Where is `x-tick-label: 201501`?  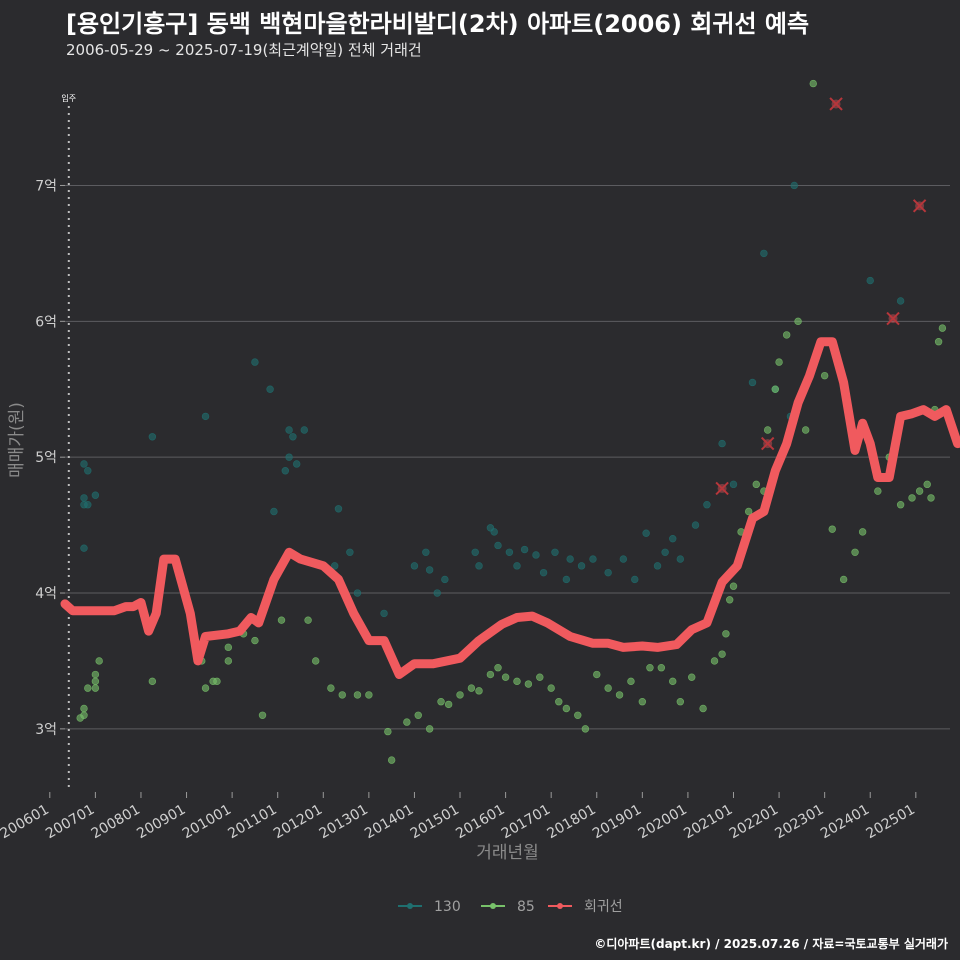
x-tick-label: 201501 is located at coordinates (435, 822).